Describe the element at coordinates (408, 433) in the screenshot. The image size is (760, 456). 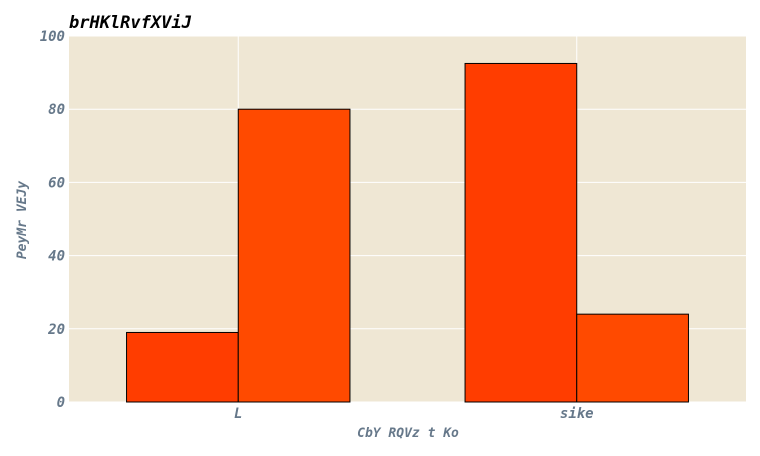
I see `x-axis-title: CbY RQVz t Ko` at that location.